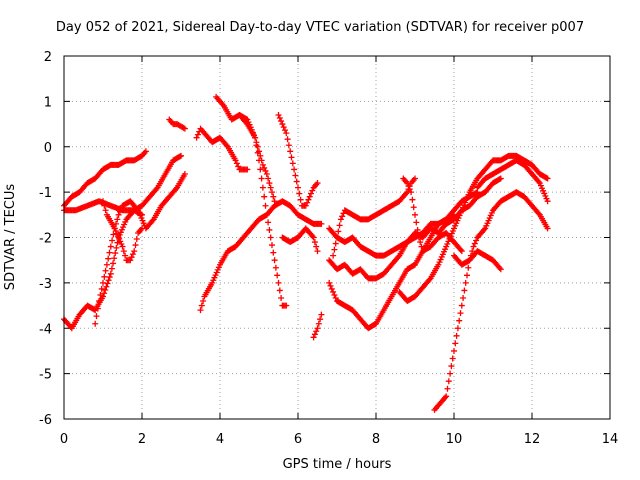 The width and height of the screenshot is (640, 480). Describe the element at coordinates (142, 439) in the screenshot. I see `x-tick-label: 2` at that location.